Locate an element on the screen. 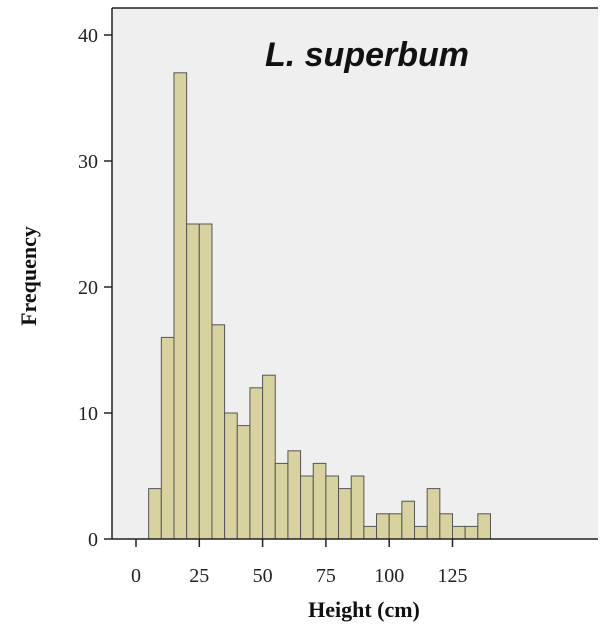 This screenshot has height=631, width=603. y-tick-label-30: 30 is located at coordinates (88, 162).